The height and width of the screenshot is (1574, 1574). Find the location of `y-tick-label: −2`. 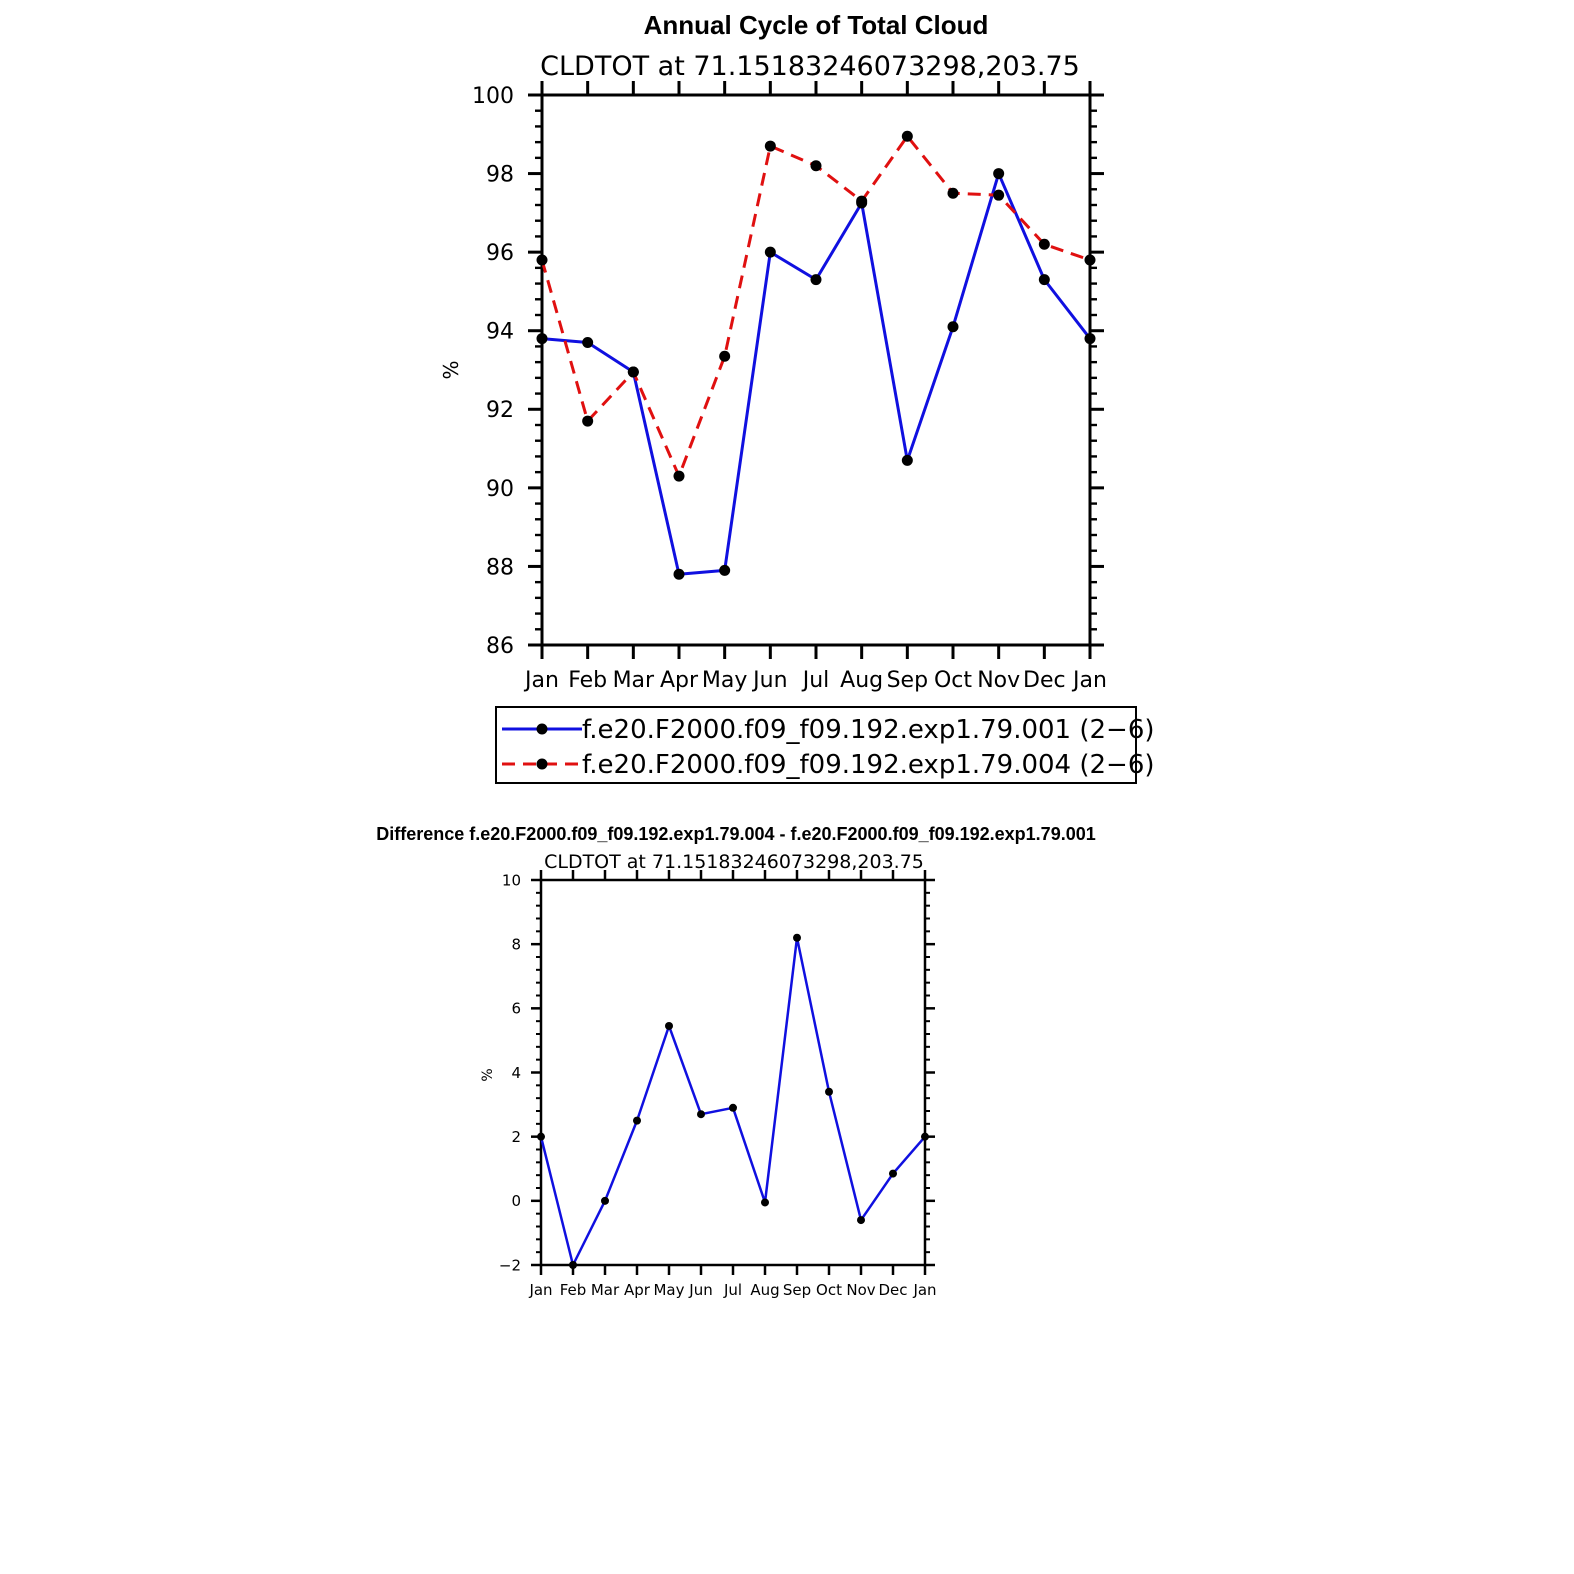

y-tick-label: −2 is located at coordinates (510, 1265).